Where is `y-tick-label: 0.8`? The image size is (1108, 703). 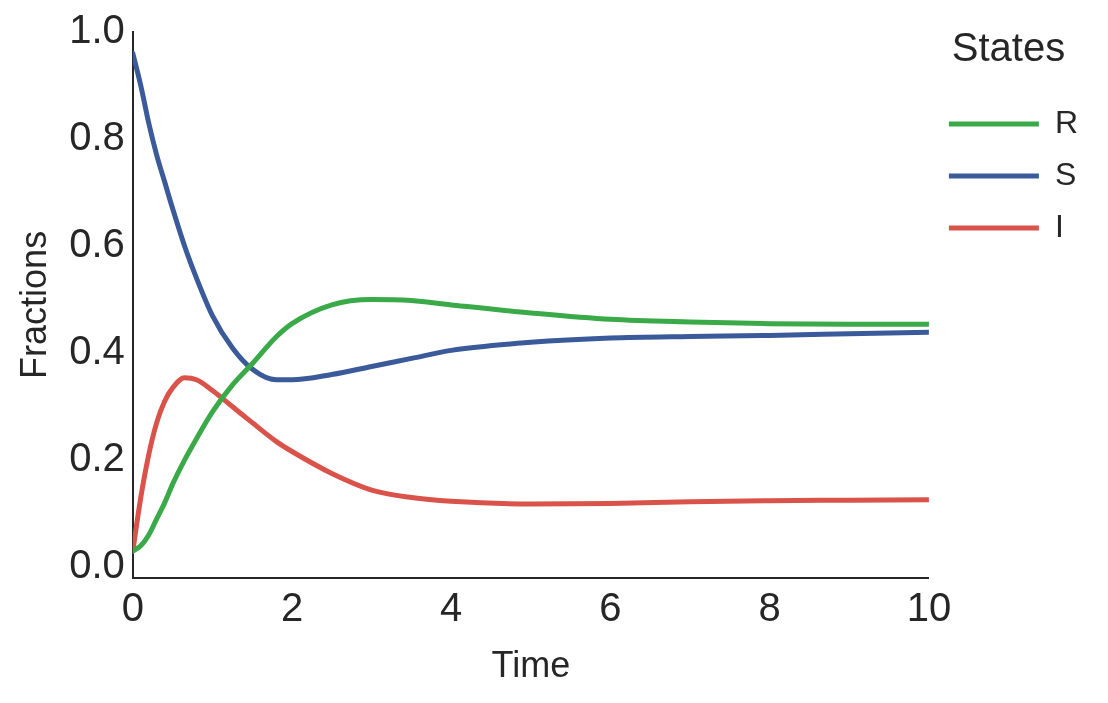
y-tick-label: 0.8 is located at coordinates (97, 136).